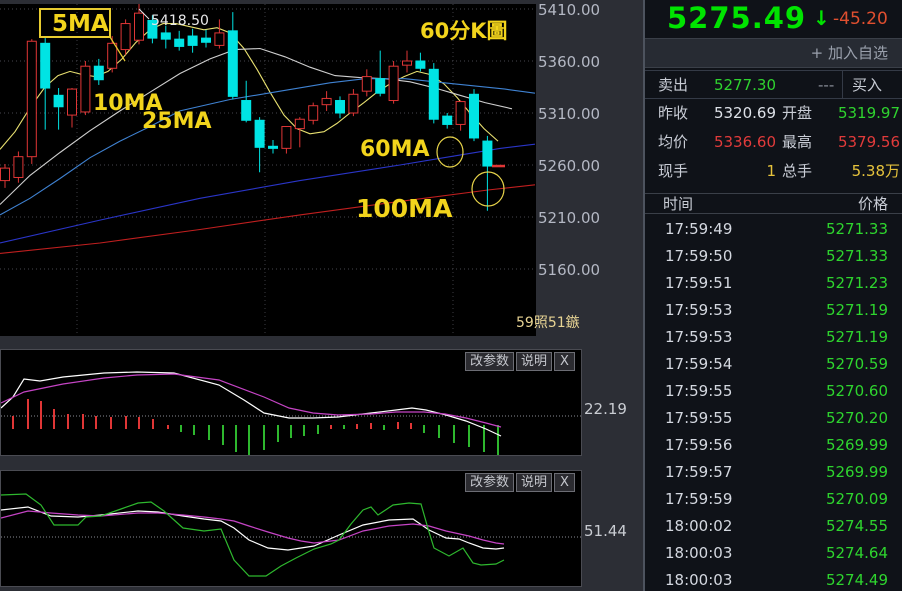  What do you see at coordinates (856, 337) in the screenshot?
I see `trade-price: 5271.19` at bounding box center [856, 337].